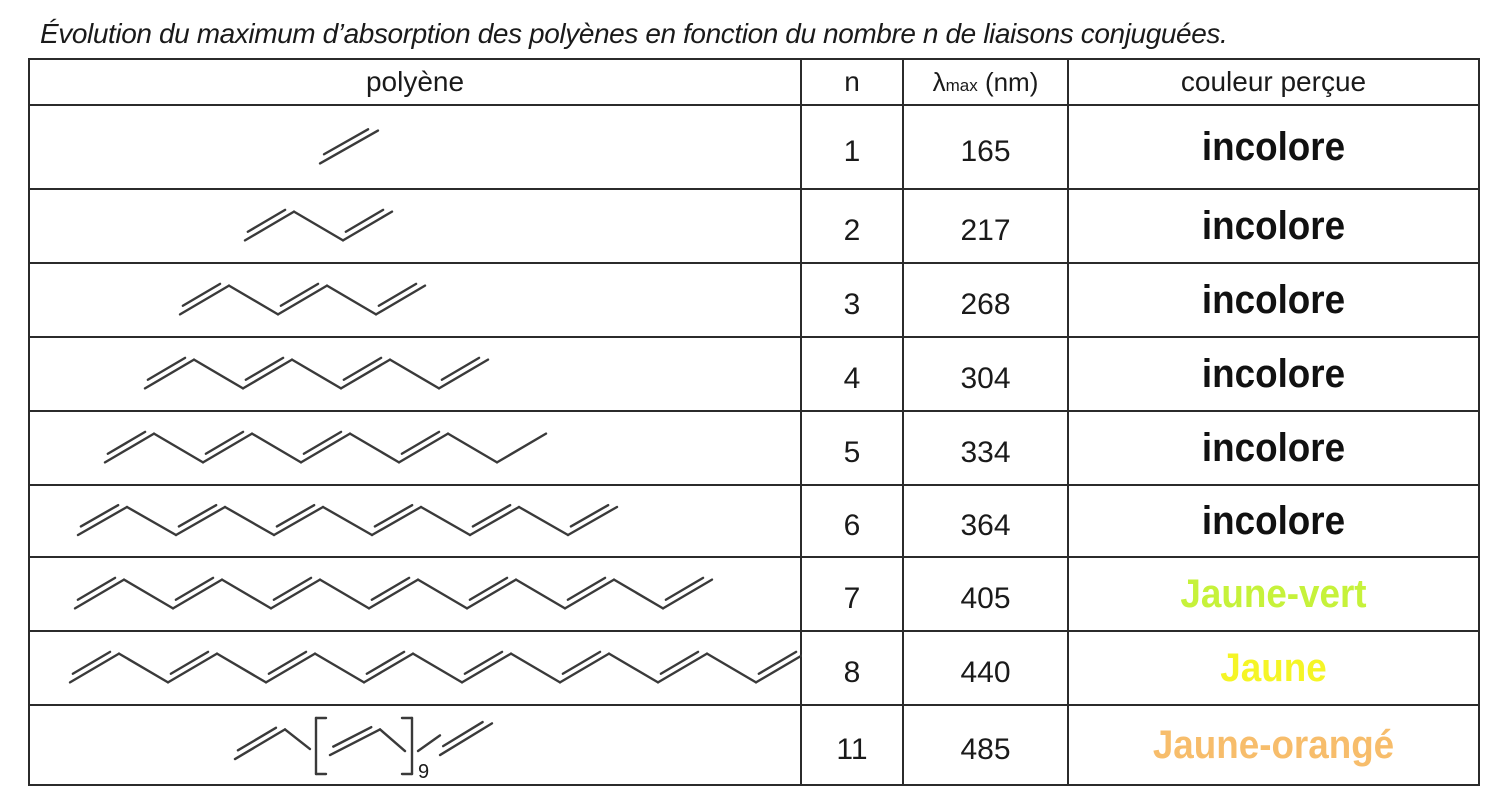 This screenshot has width=1500, height=792. Describe the element at coordinates (423, 772) in the screenshot. I see `repeat-subscript: 9` at that location.